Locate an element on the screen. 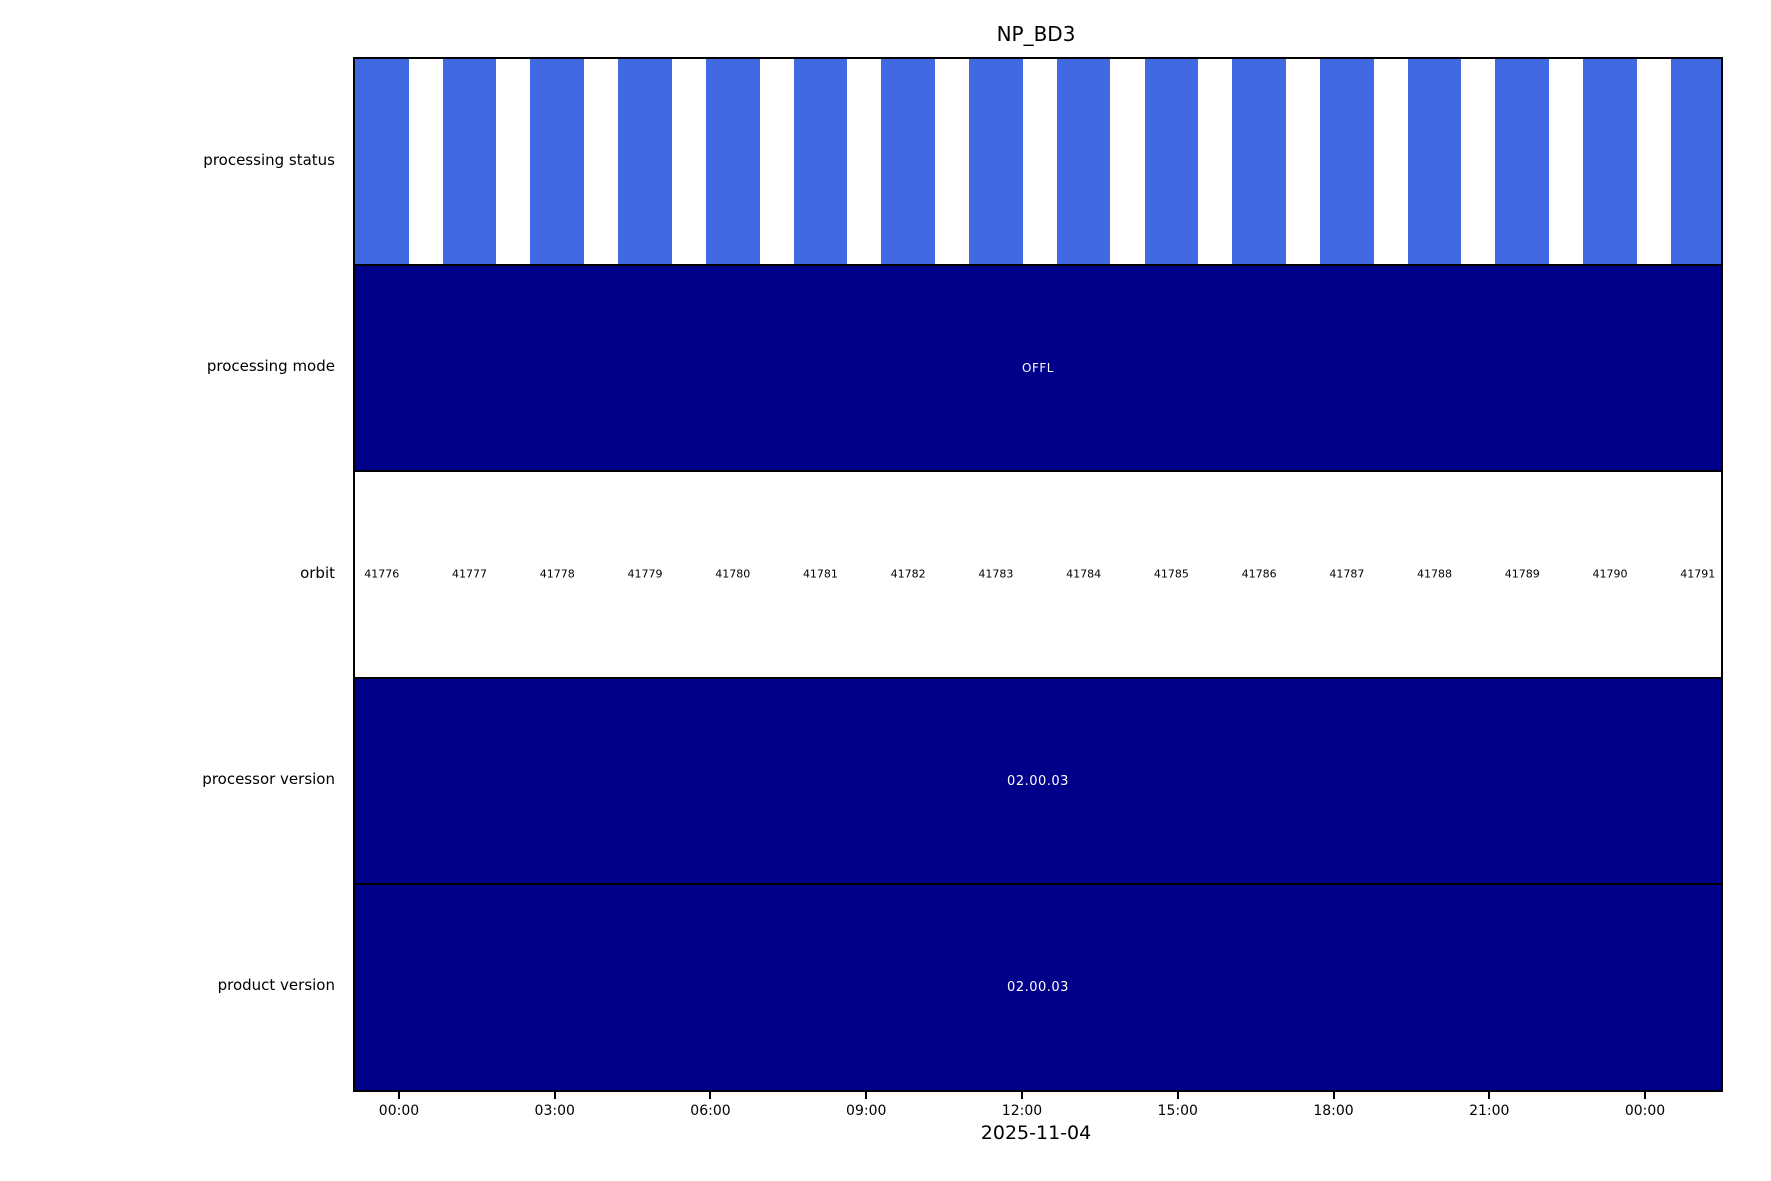 The image size is (1771, 1181). x-axis-tick-label: 21:00 is located at coordinates (1489, 1111).